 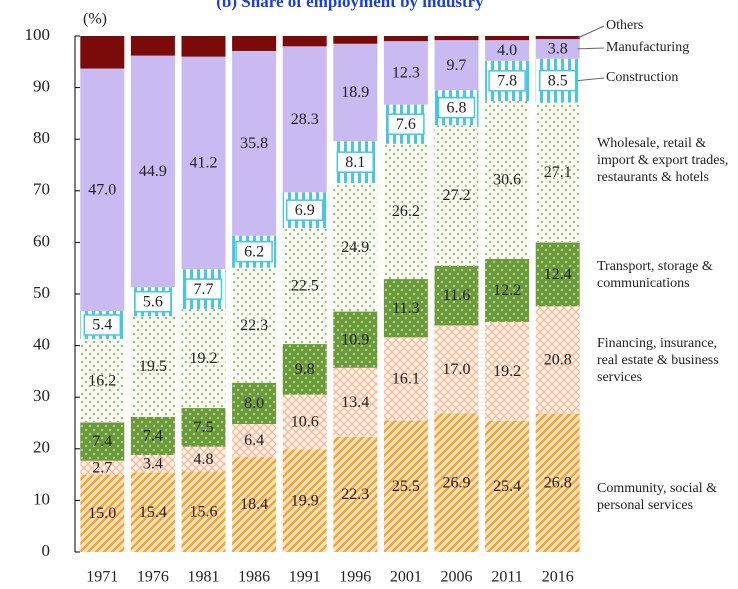 I want to click on data-label: 24.9, so click(x=355, y=247).